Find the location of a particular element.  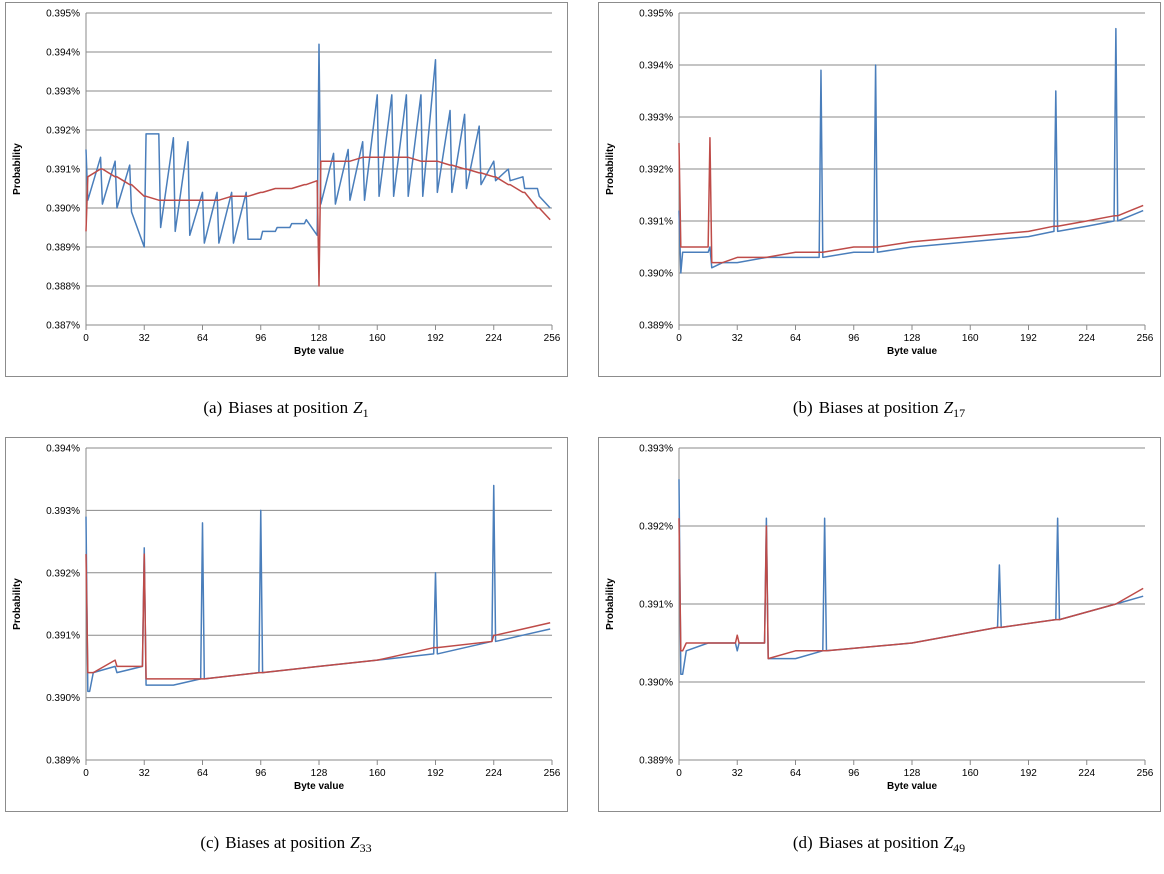

caption-subscript: 17 is located at coordinates (959, 413).